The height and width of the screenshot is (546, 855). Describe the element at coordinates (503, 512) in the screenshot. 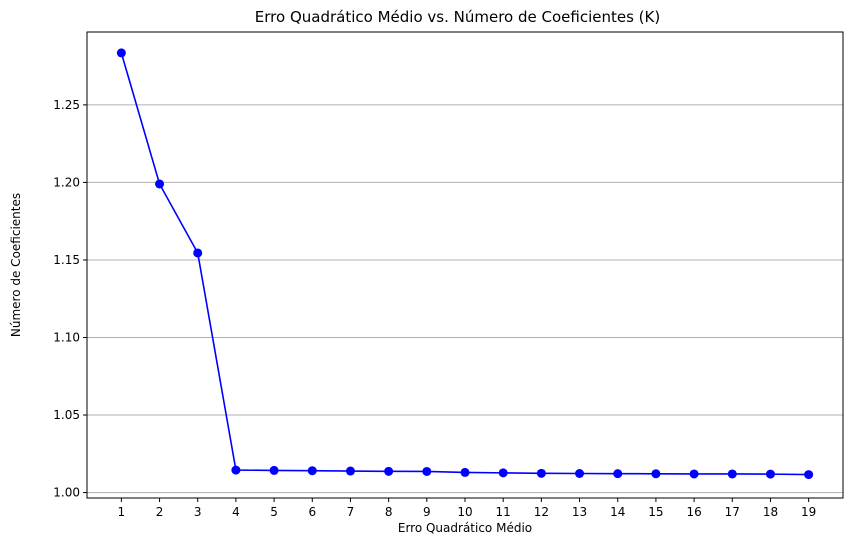

I see `x-tick-label: 11` at that location.